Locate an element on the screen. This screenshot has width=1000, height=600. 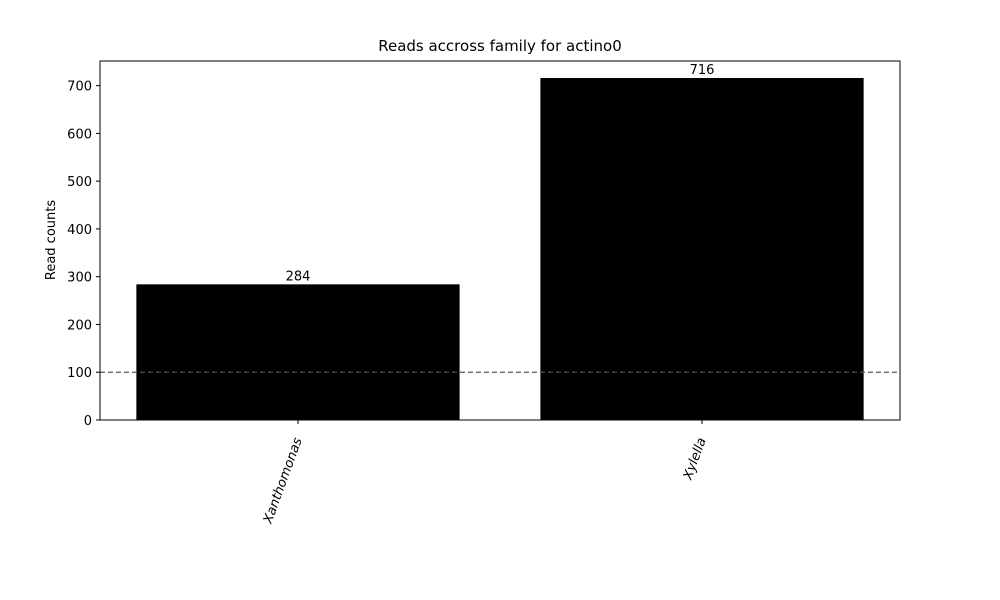
chart-title: Reads accross family for actino0 is located at coordinates (500, 46).